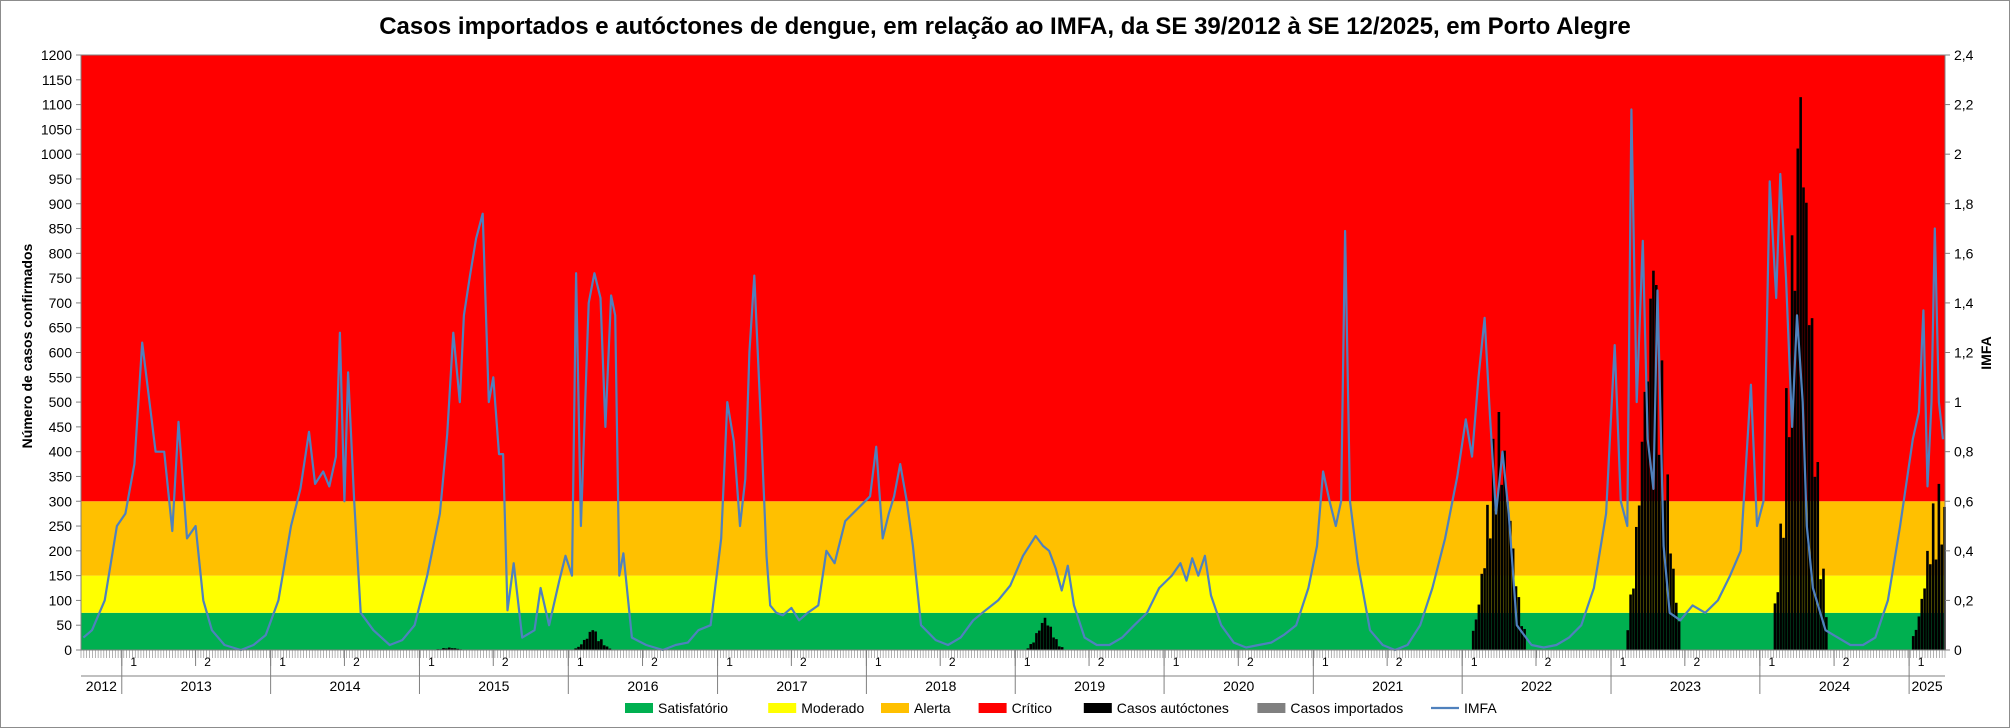 The image size is (2010, 728). I want to click on legend-item: Satisfatório, so click(676, 708).